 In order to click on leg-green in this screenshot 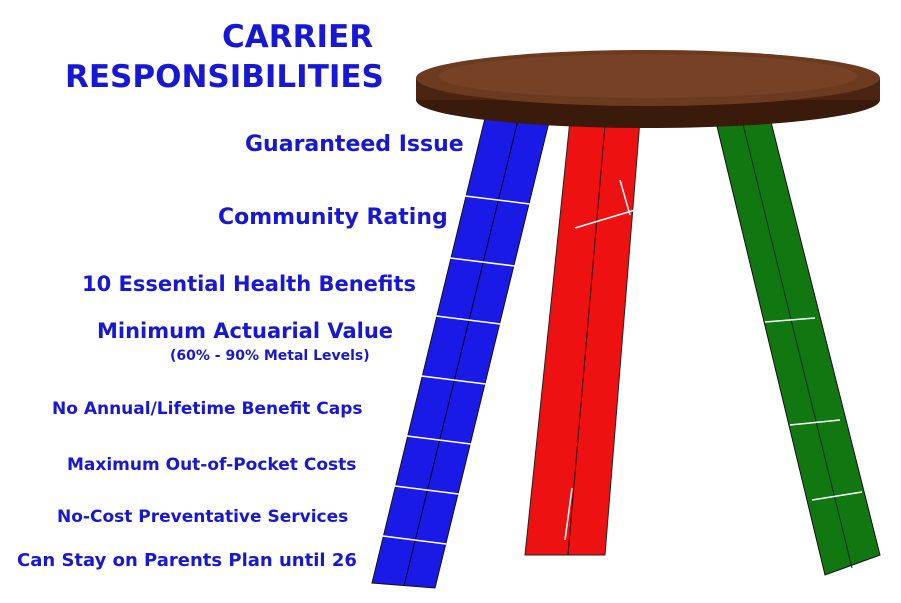, I will do `click(797, 346)`.